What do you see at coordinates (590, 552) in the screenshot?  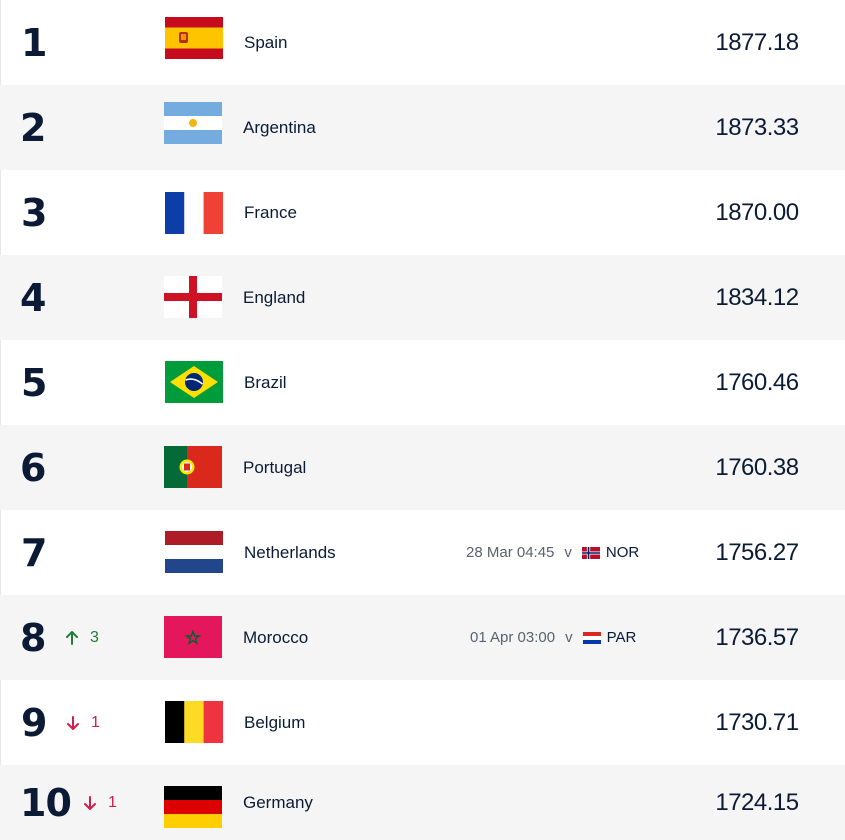 I see `norway-flag-icon` at bounding box center [590, 552].